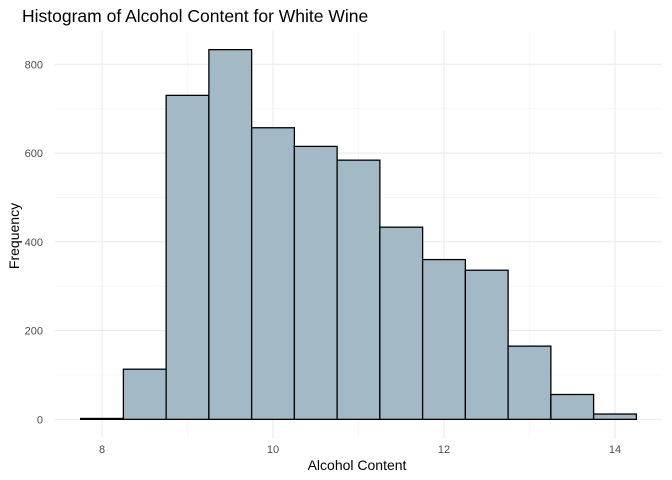 Image resolution: width=672 pixels, height=480 pixels. Describe the element at coordinates (444, 450) in the screenshot. I see `x-tick-label: 12` at that location.